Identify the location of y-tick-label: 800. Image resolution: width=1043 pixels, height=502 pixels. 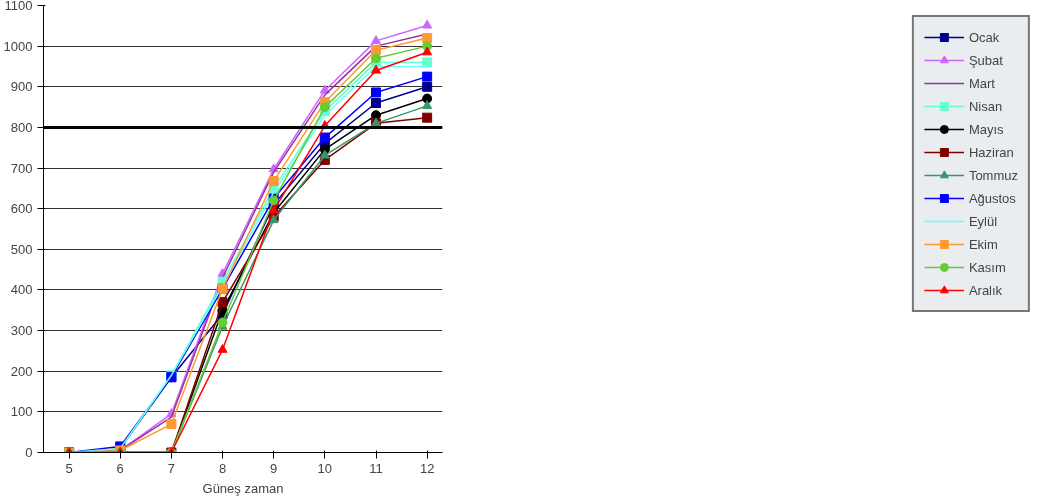
(21, 127).